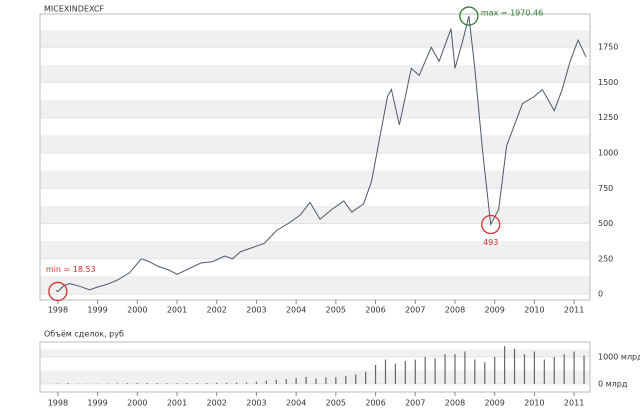 Image resolution: width=640 pixels, height=414 pixels. Describe the element at coordinates (608, 117) in the screenshot. I see `y-tick-label: 1250` at that location.